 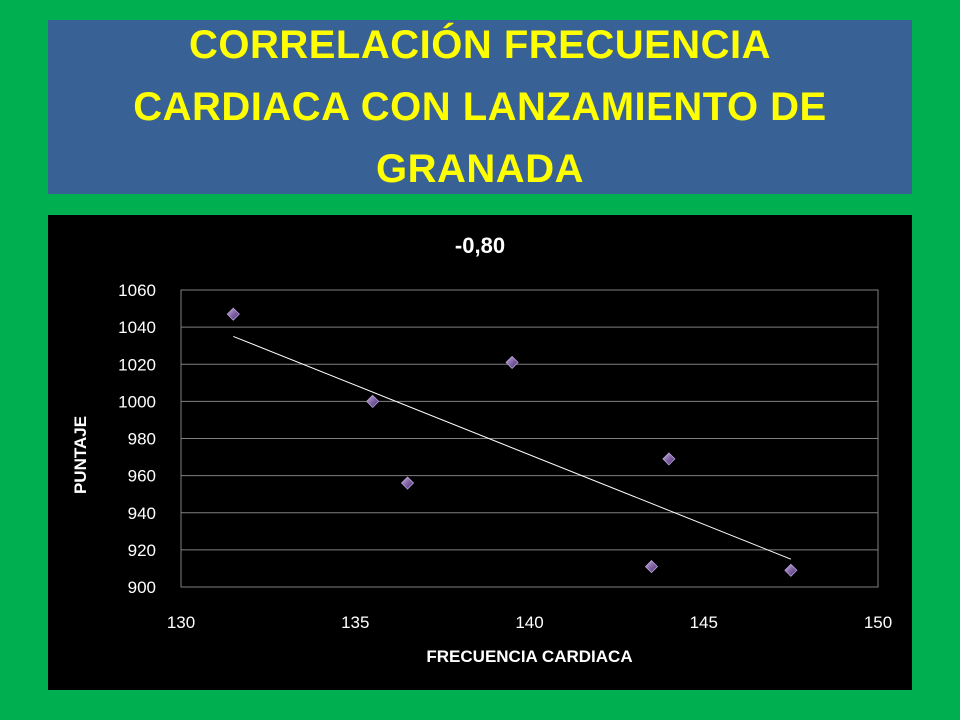 I want to click on x-tick-label: 140, so click(x=529, y=622).